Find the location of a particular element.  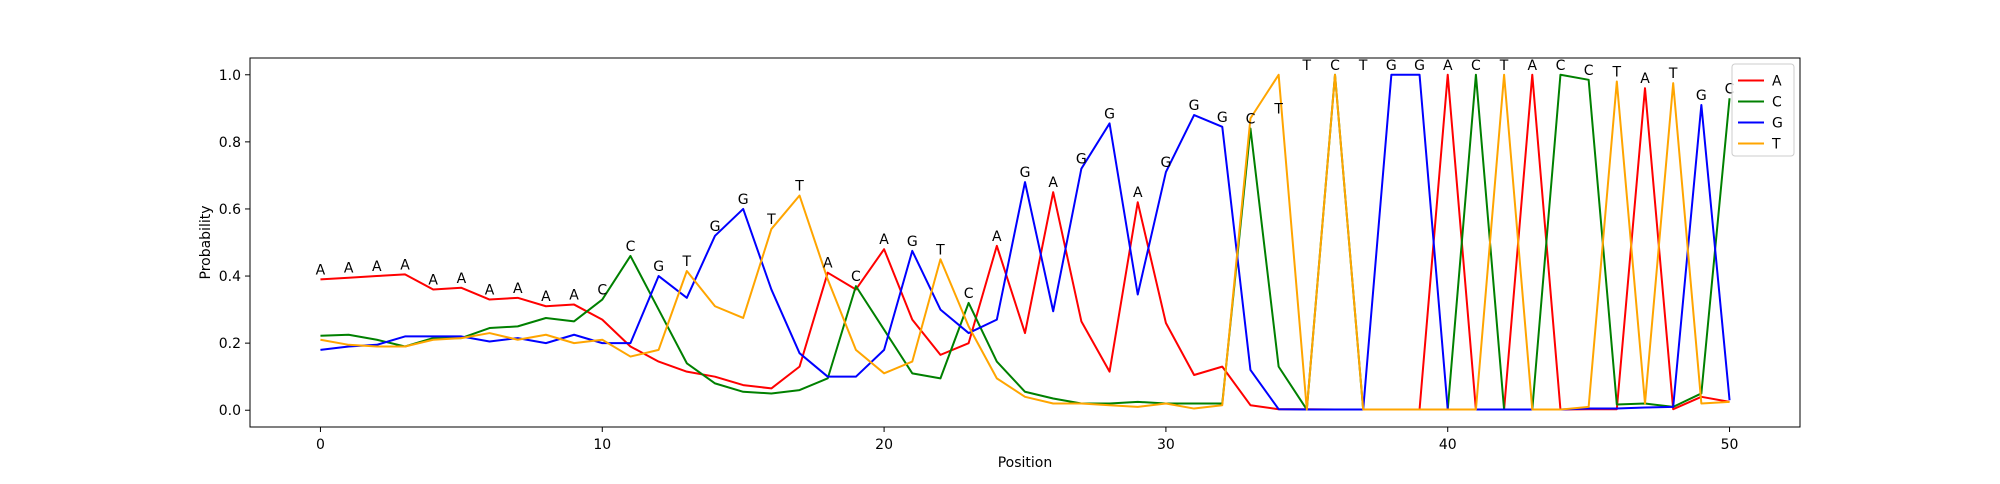

x-tick-label: 40 is located at coordinates (1448, 445).